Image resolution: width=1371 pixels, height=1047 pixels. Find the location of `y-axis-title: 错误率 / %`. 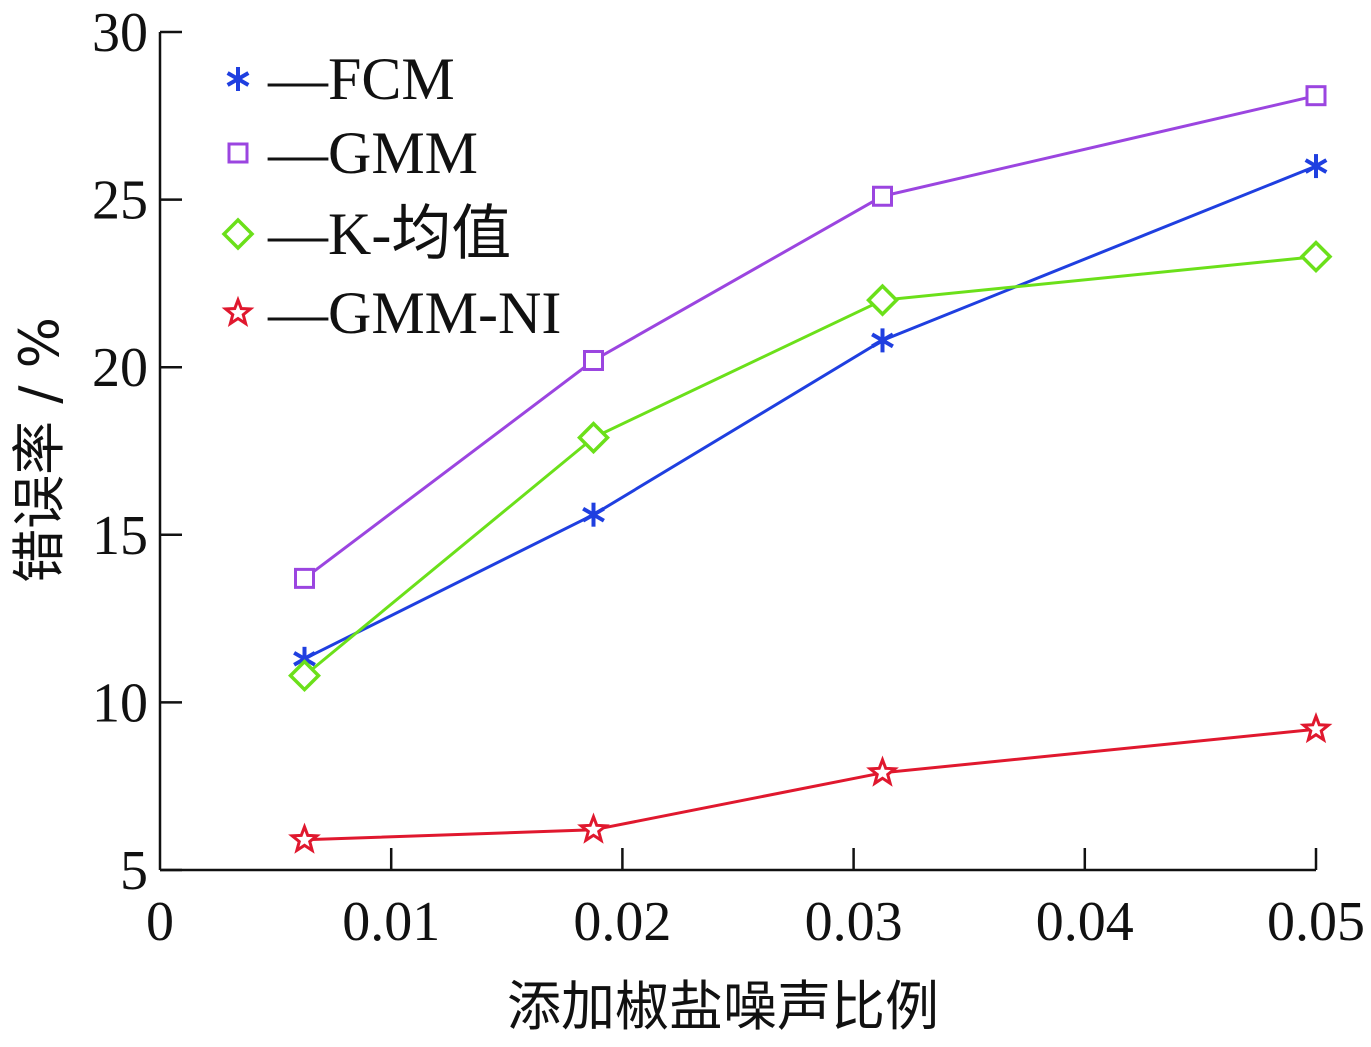

y-axis-title: 错误率 / % is located at coordinates (39, 450).